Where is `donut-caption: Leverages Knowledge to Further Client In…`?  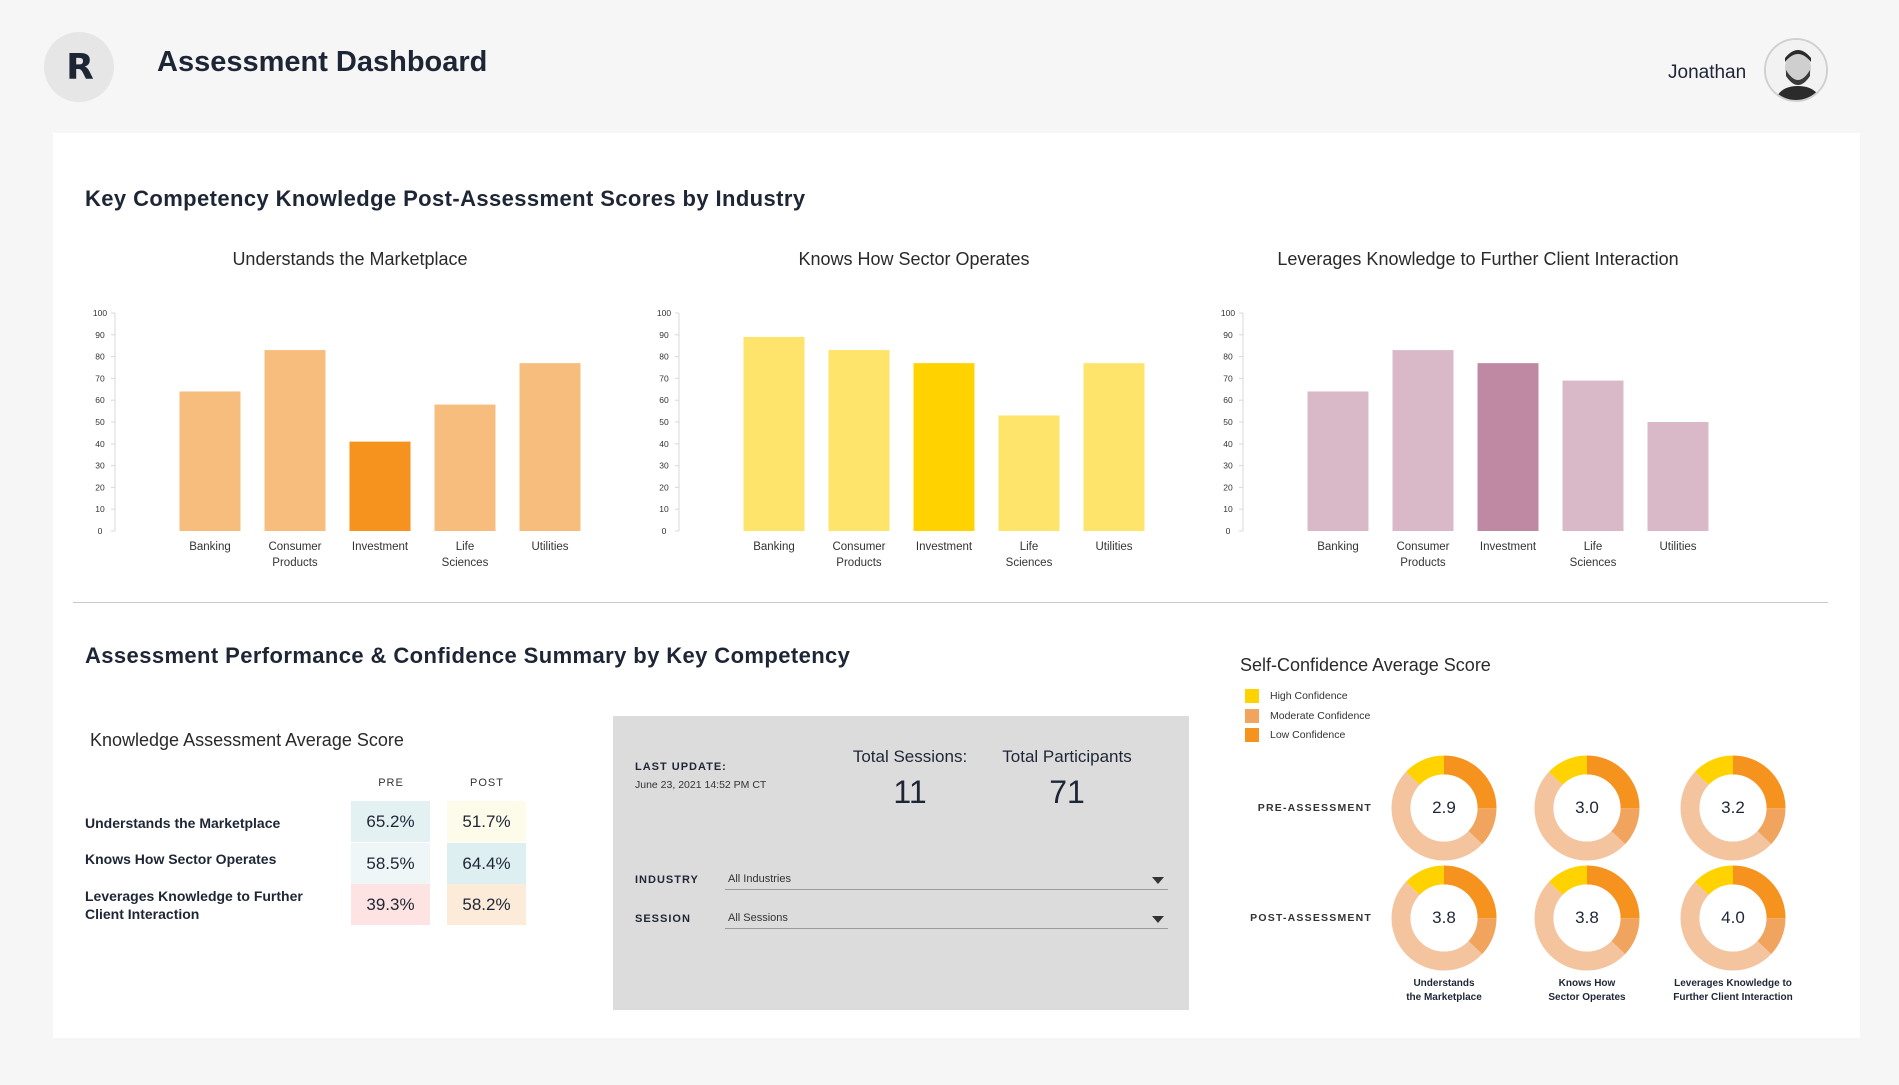
donut-caption: Leverages Knowledge to Further Client In… is located at coordinates (1733, 991).